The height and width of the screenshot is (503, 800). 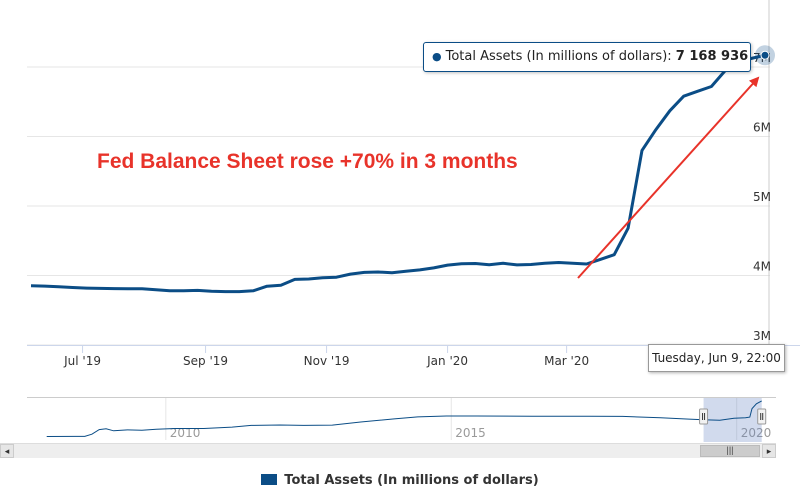 What do you see at coordinates (388, 450) in the screenshot?
I see `navigator-scrollbar: ◂ ||| ▸` at bounding box center [388, 450].